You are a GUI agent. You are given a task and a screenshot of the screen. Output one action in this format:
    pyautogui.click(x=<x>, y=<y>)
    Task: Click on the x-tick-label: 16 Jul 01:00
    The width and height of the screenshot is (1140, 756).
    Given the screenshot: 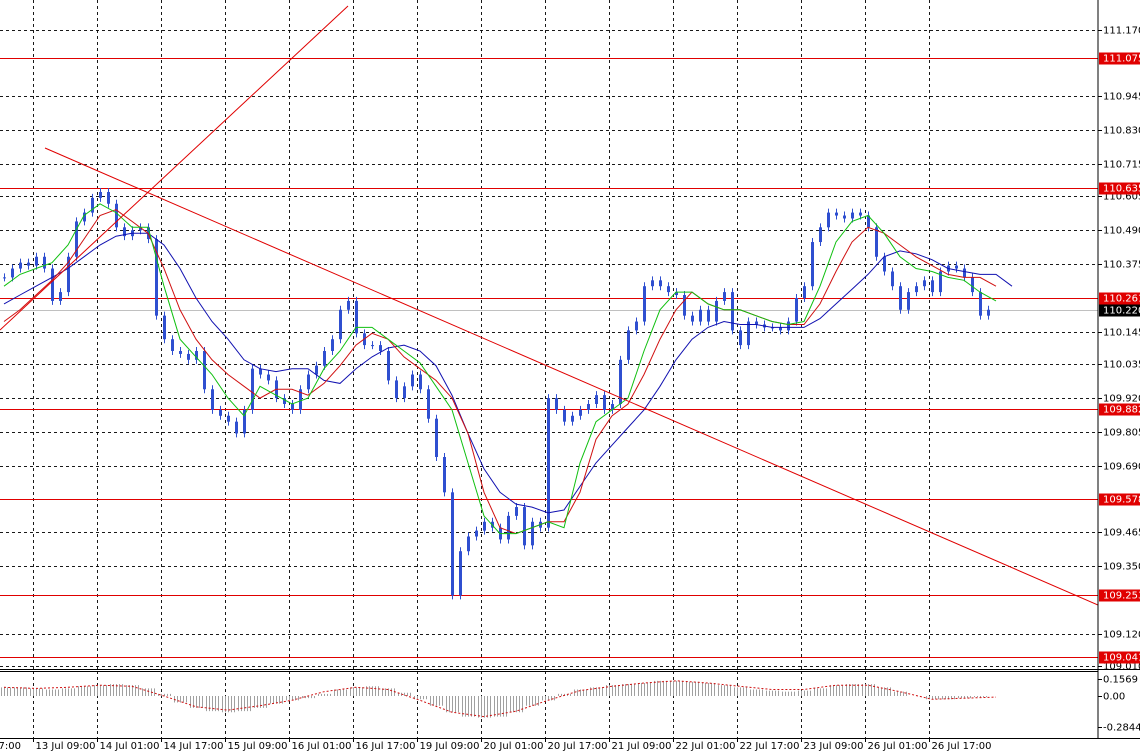 What is the action you would take?
    pyautogui.click(x=322, y=746)
    